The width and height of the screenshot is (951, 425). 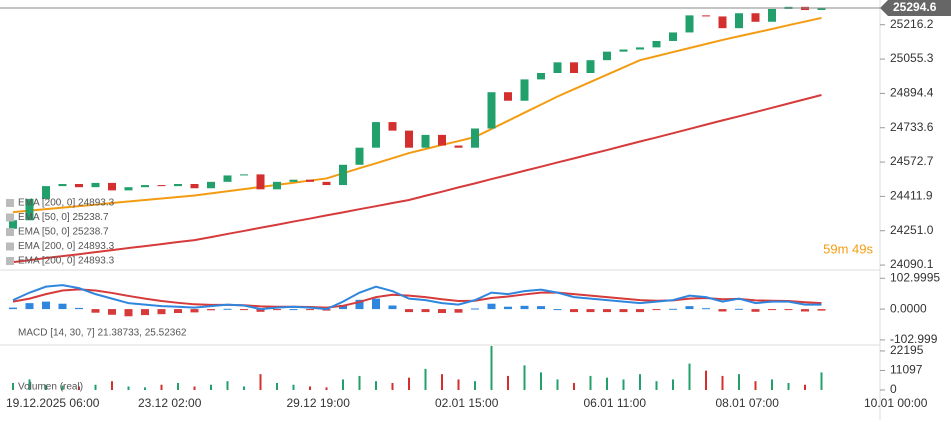 What do you see at coordinates (912, 161) in the screenshot?
I see `y-tick-label: 24572.7` at bounding box center [912, 161].